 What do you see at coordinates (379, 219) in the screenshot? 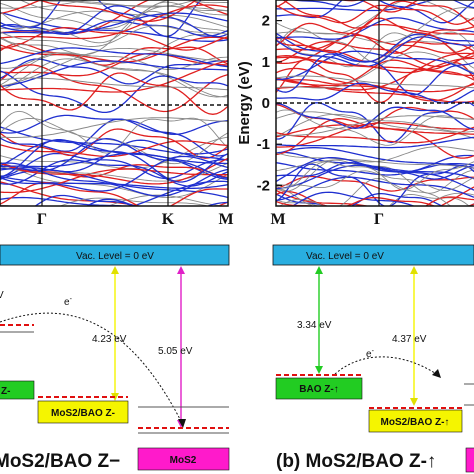
I see `kpoint-label-gamma-right: Γ` at bounding box center [379, 219].